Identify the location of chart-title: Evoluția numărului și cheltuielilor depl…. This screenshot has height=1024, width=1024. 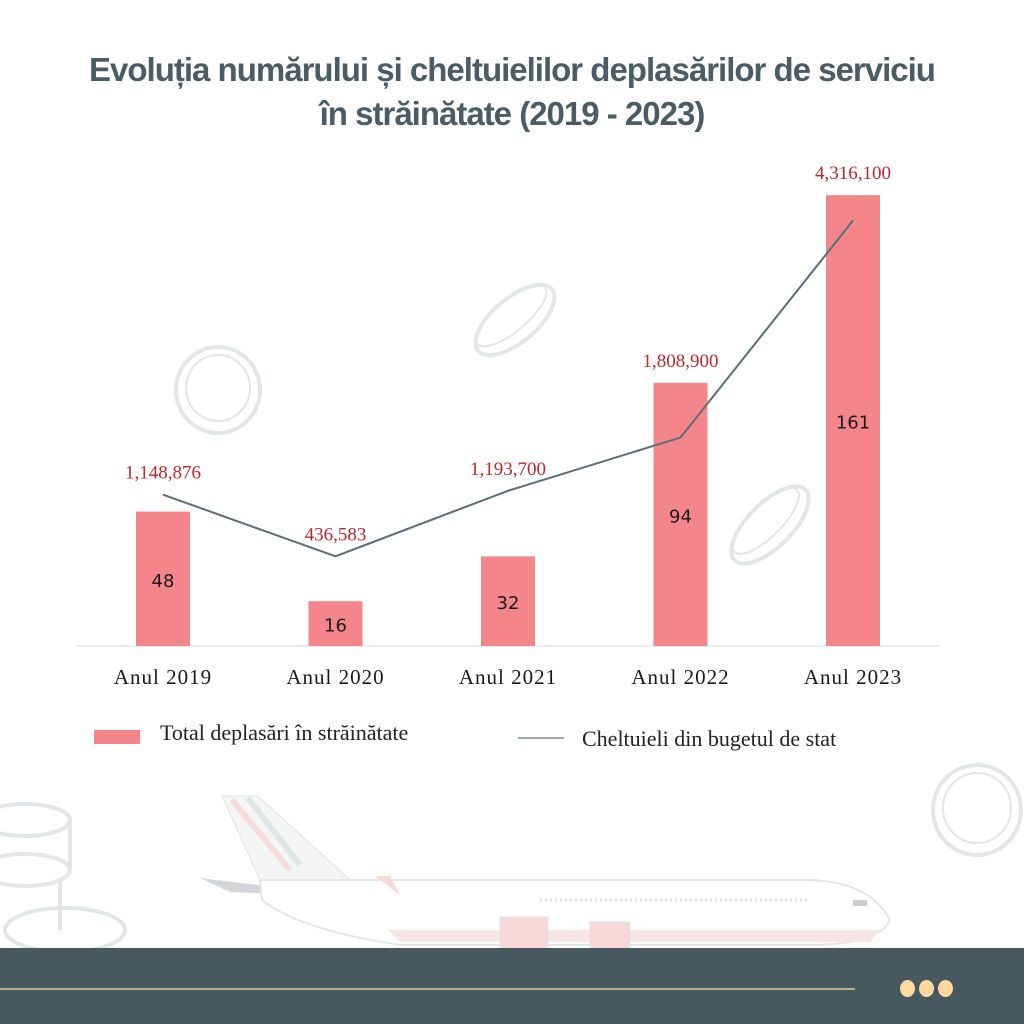
(512, 92).